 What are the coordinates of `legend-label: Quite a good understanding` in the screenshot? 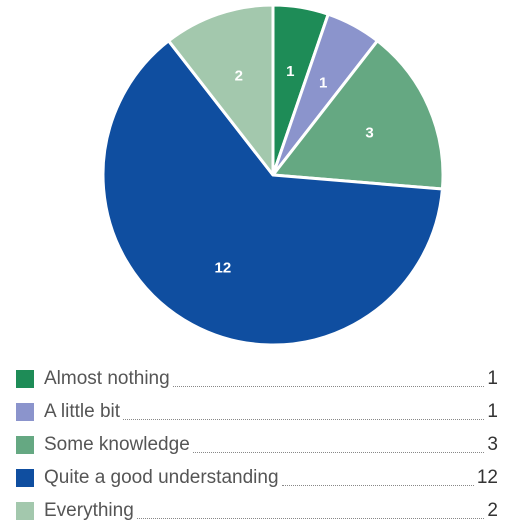 It's located at (161, 477).